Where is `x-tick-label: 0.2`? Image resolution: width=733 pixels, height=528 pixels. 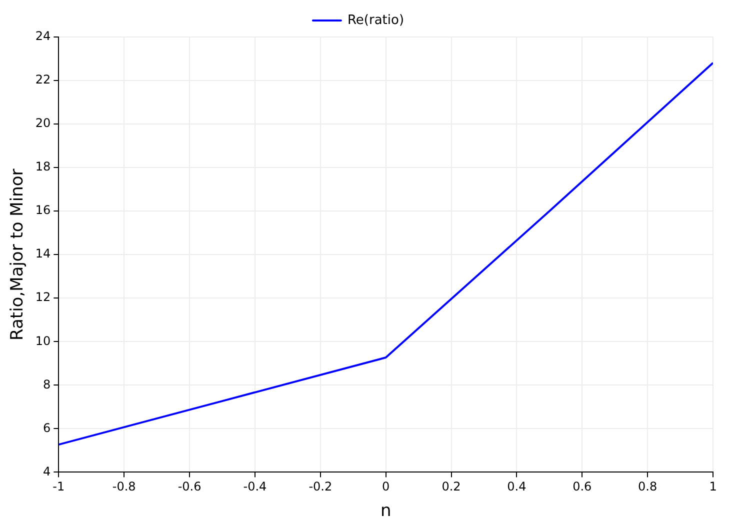 x-tick-label: 0.2 is located at coordinates (451, 487).